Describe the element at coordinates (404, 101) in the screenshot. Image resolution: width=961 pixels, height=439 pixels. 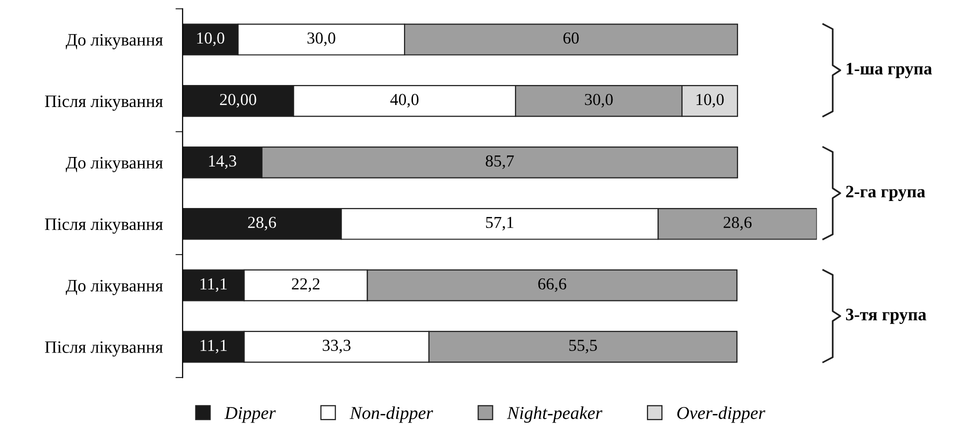
I see `data-label: 40,0` at that location.